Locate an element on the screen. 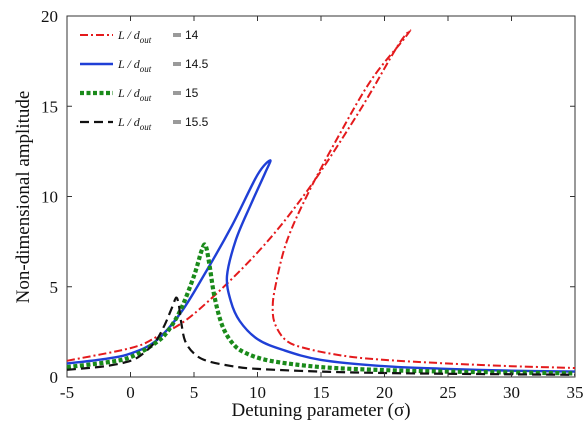 The width and height of the screenshot is (583, 423). x-tick-label: 25 is located at coordinates (448, 392).